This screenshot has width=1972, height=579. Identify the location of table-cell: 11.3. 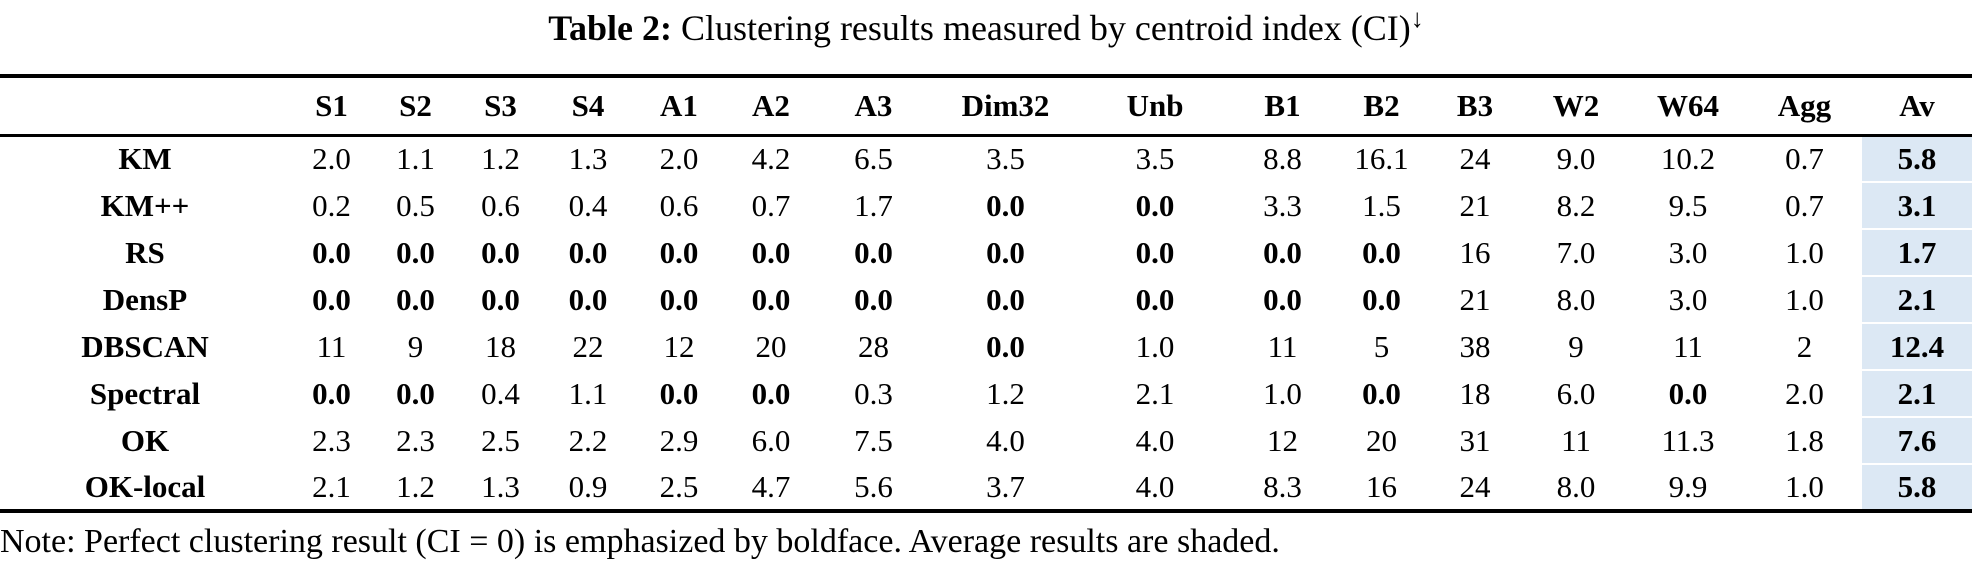
(1688, 440).